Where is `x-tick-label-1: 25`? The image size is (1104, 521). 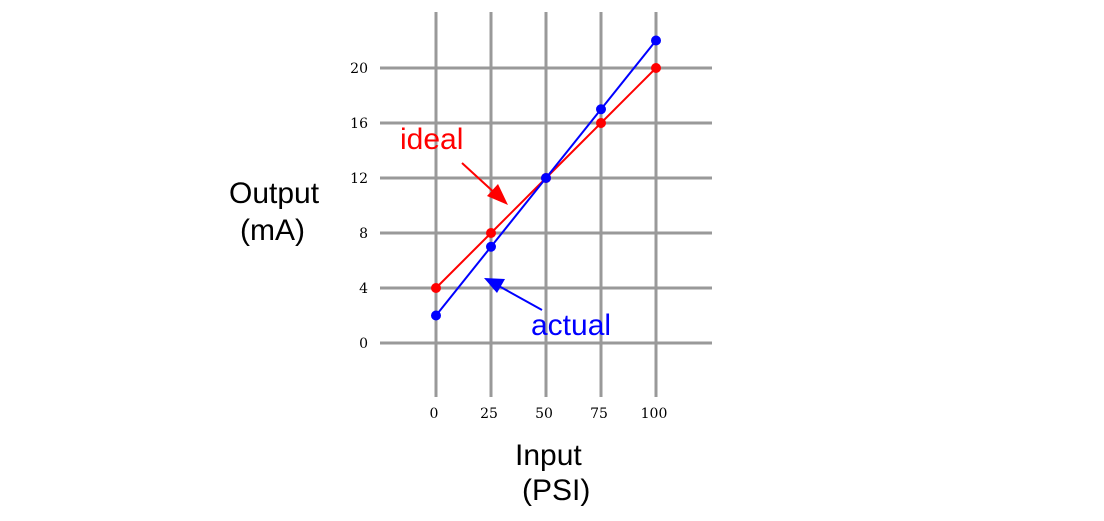
x-tick-label-1: 25 is located at coordinates (489, 414).